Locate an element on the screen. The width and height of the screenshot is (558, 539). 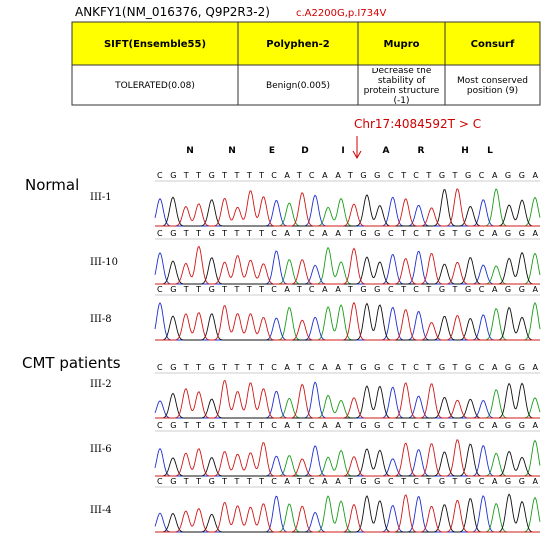
gene-title: ANKFY1(NM_016376, Q9P2R3-2) is located at coordinates (172, 12).